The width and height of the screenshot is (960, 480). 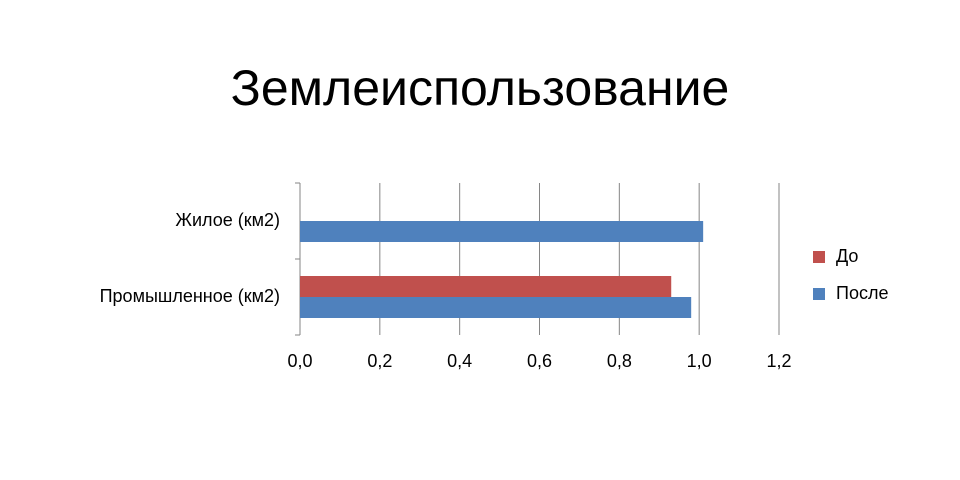 I want to click on x-tick-label: 0,2, so click(x=379, y=361).